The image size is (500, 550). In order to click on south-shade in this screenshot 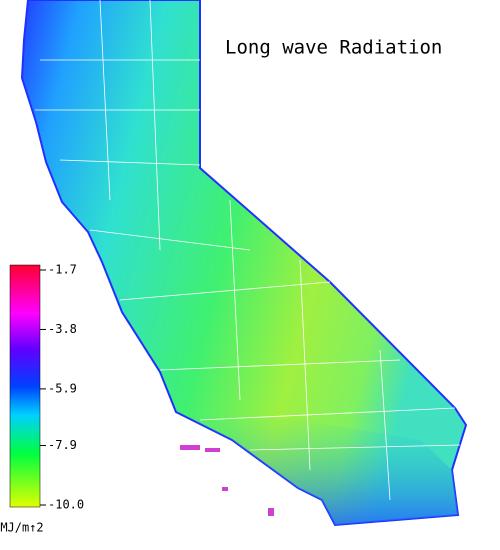, I will do `click(317, 468)`.